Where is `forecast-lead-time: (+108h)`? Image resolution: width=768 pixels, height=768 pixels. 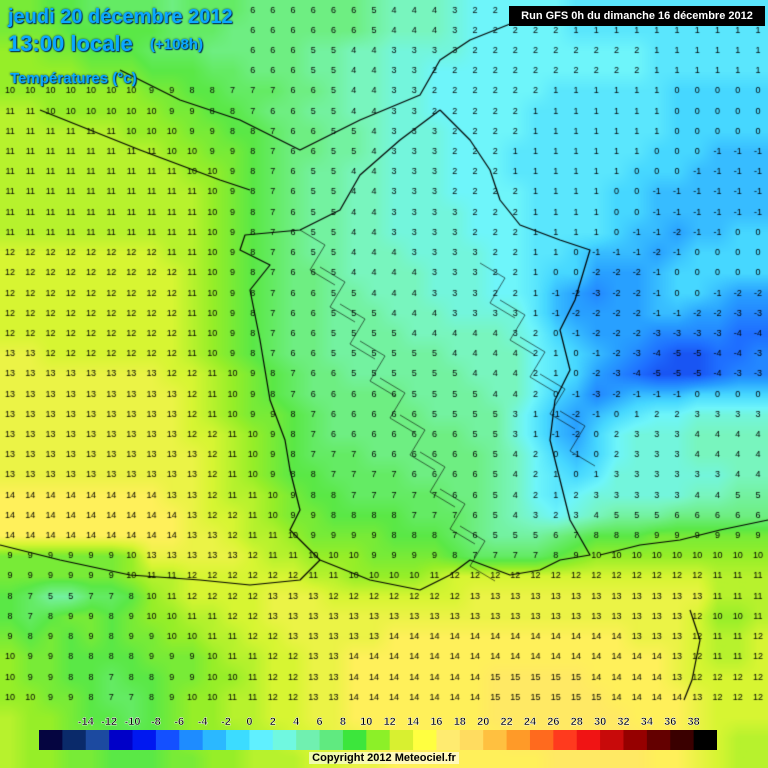 forecast-lead-time: (+108h) is located at coordinates (176, 44).